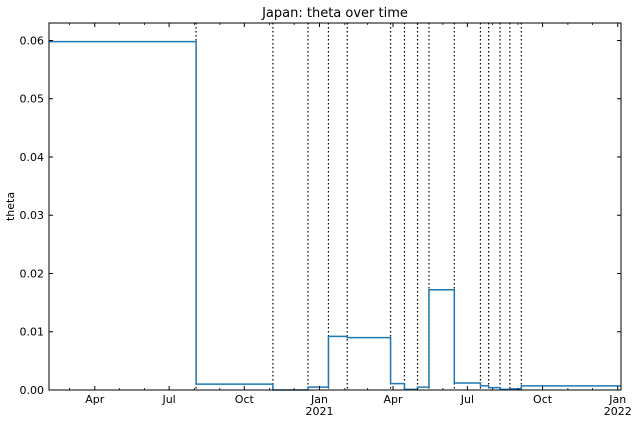  I want to click on y-tick-label: 0.06, so click(32, 40).